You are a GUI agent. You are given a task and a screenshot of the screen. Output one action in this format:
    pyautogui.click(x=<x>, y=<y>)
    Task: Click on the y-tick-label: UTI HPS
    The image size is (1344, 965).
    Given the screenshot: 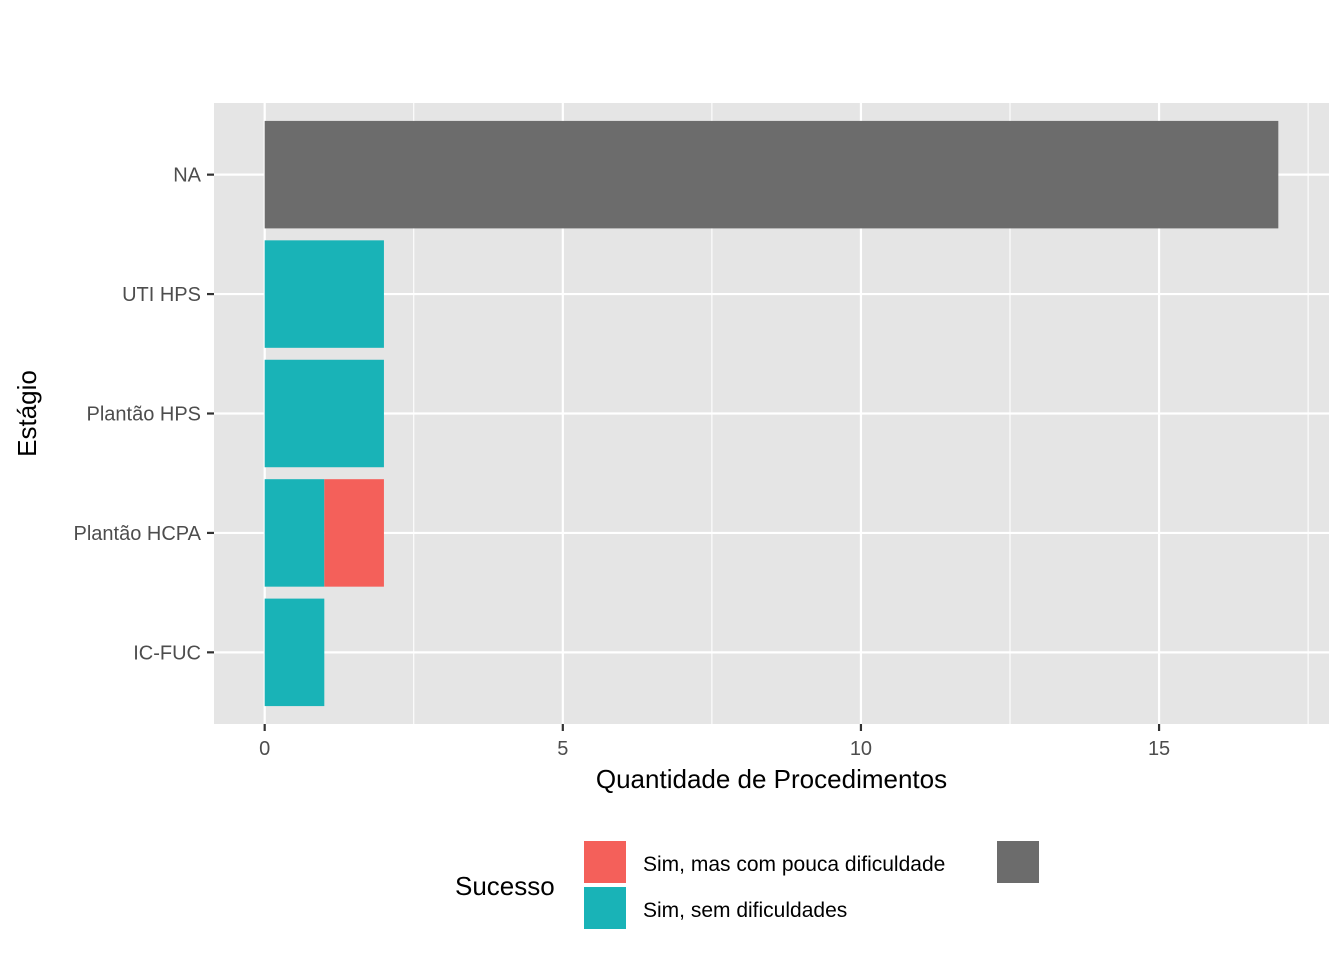 What is the action you would take?
    pyautogui.click(x=161, y=295)
    